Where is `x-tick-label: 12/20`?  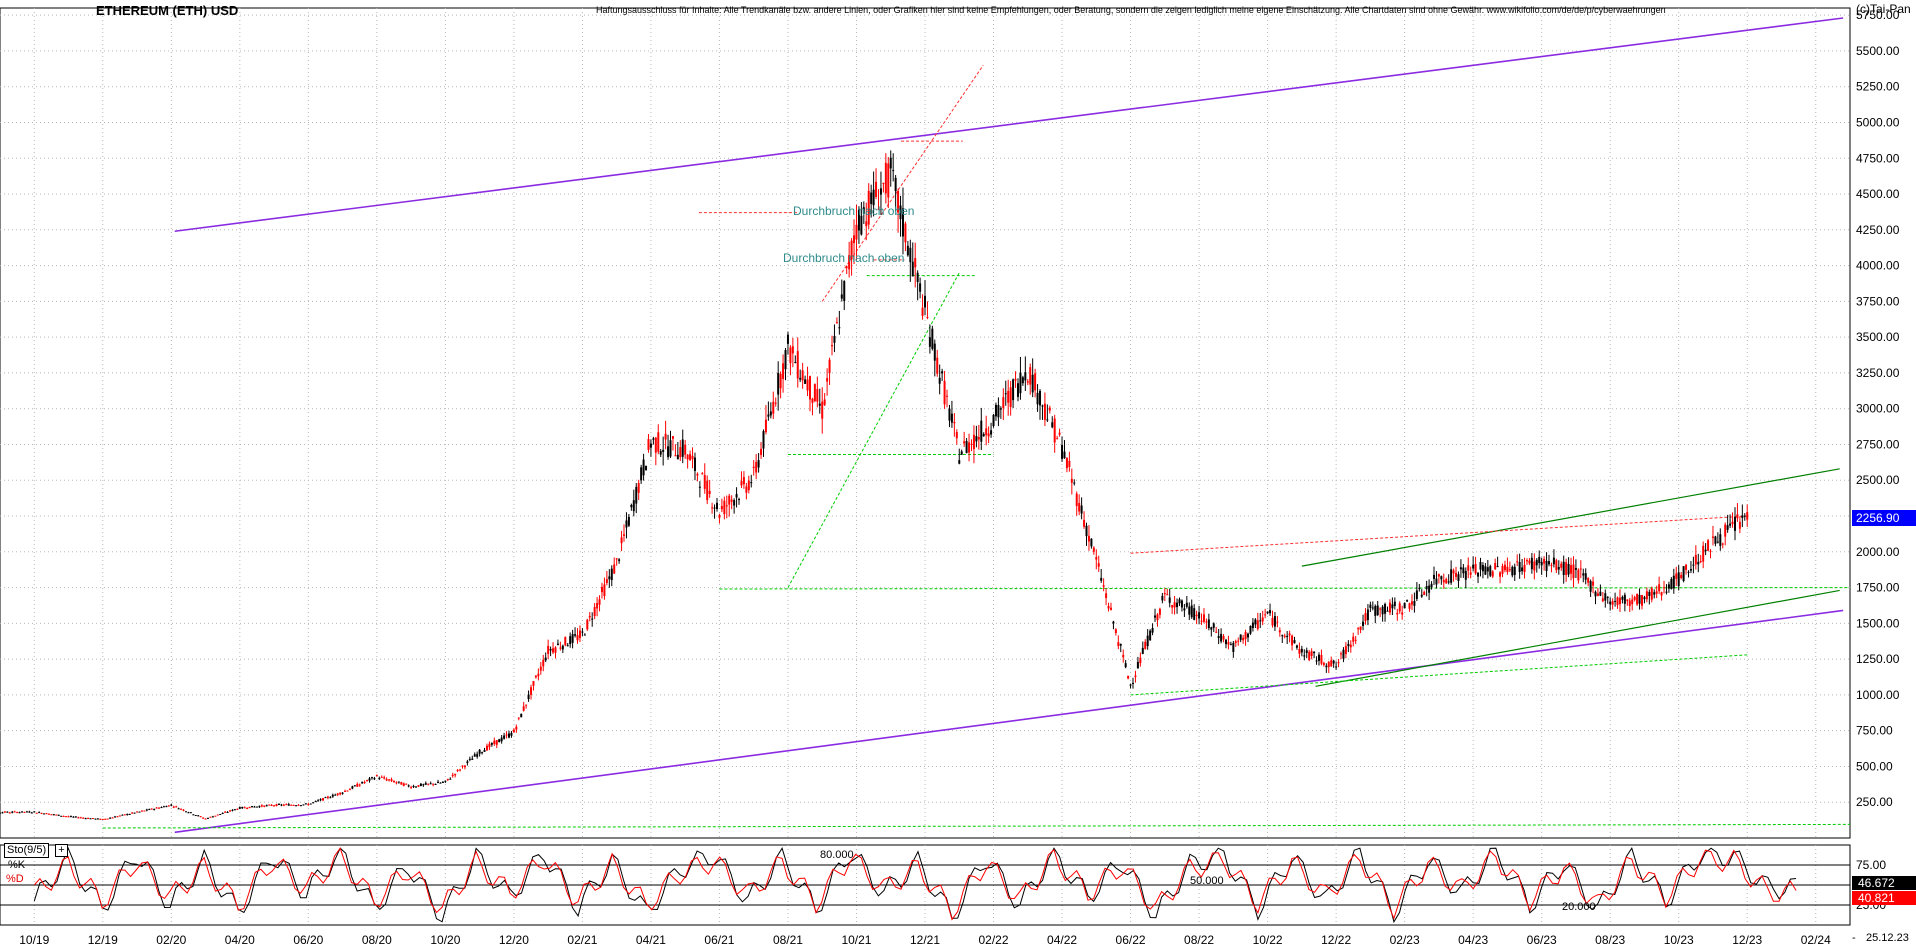
x-tick-label: 12/20 is located at coordinates (514, 940).